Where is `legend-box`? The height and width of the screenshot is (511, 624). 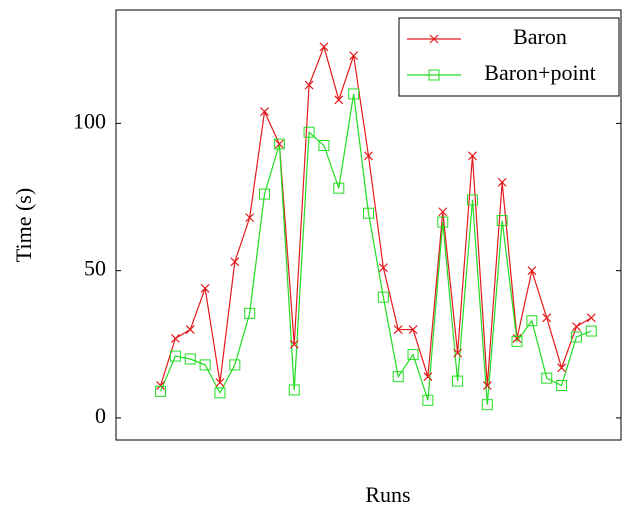 legend-box is located at coordinates (509, 57).